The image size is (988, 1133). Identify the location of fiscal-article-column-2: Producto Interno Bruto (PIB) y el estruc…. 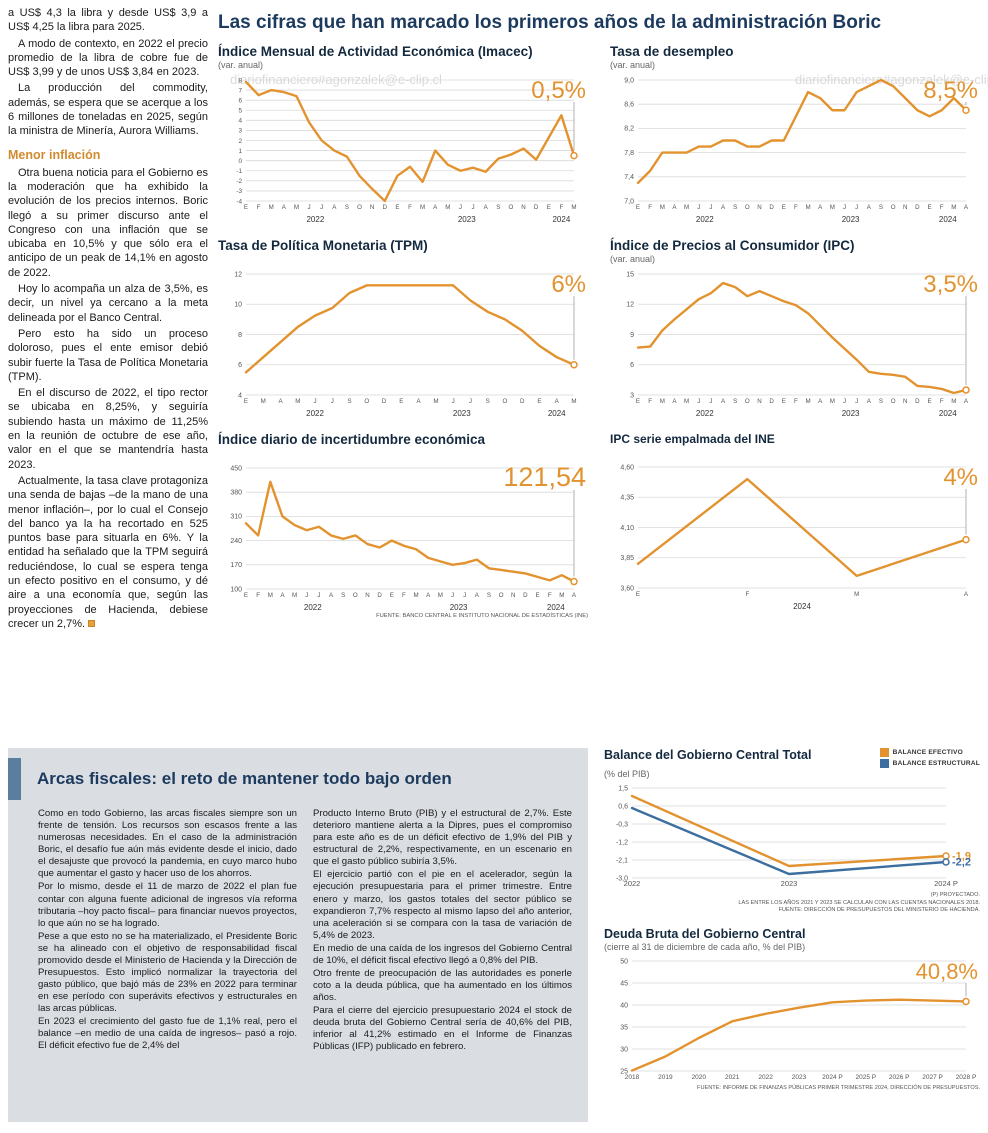
(442, 931).